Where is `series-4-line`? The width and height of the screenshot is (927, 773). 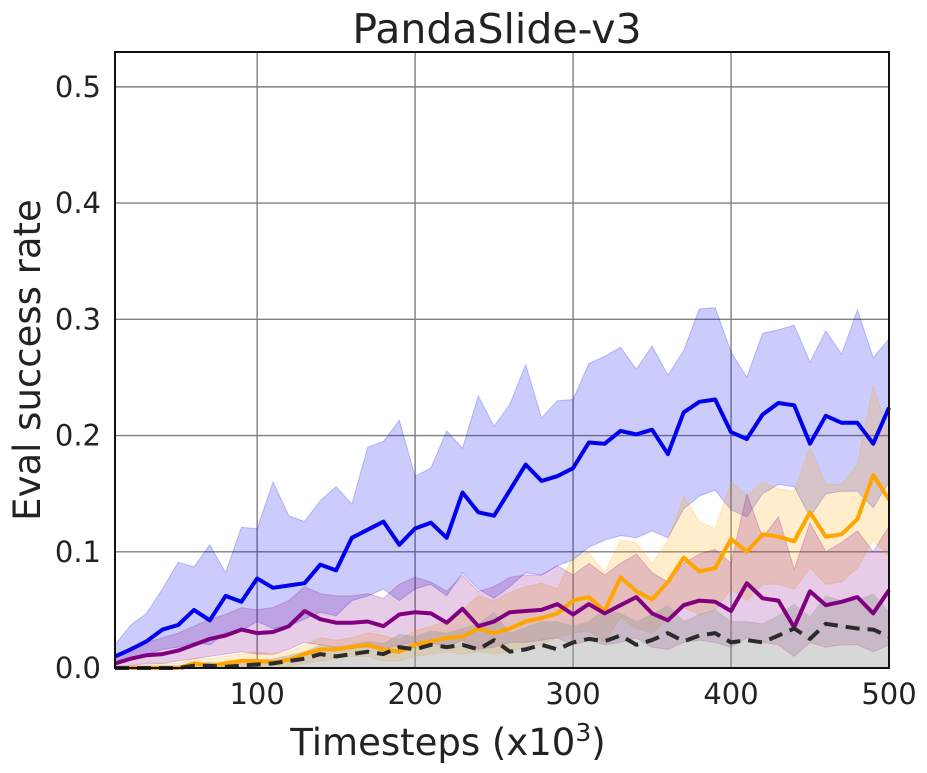
series-4-line is located at coordinates (502, 645).